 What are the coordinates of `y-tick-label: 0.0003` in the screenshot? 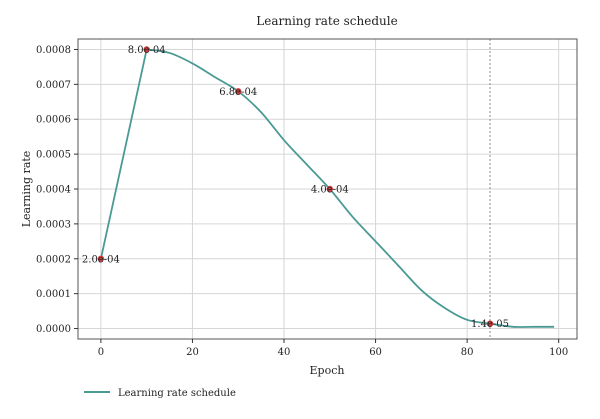 It's located at (53, 224).